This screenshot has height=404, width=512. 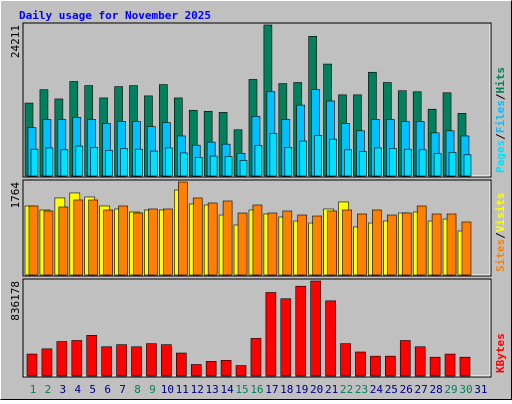 I want to click on x-tick-label: 27, so click(x=421, y=389).